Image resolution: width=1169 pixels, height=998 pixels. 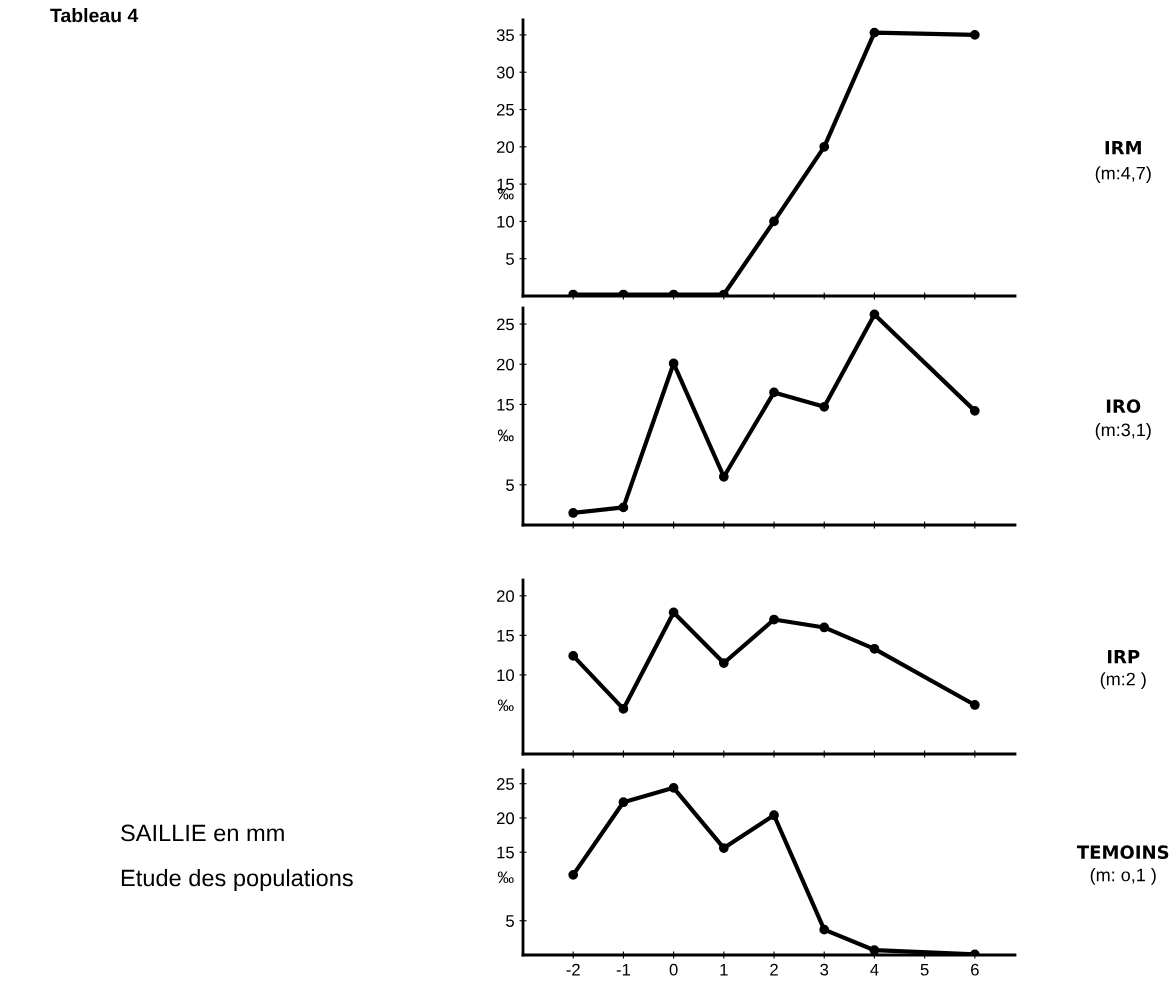 I want to click on x-tick-label: 0, so click(x=673, y=969).